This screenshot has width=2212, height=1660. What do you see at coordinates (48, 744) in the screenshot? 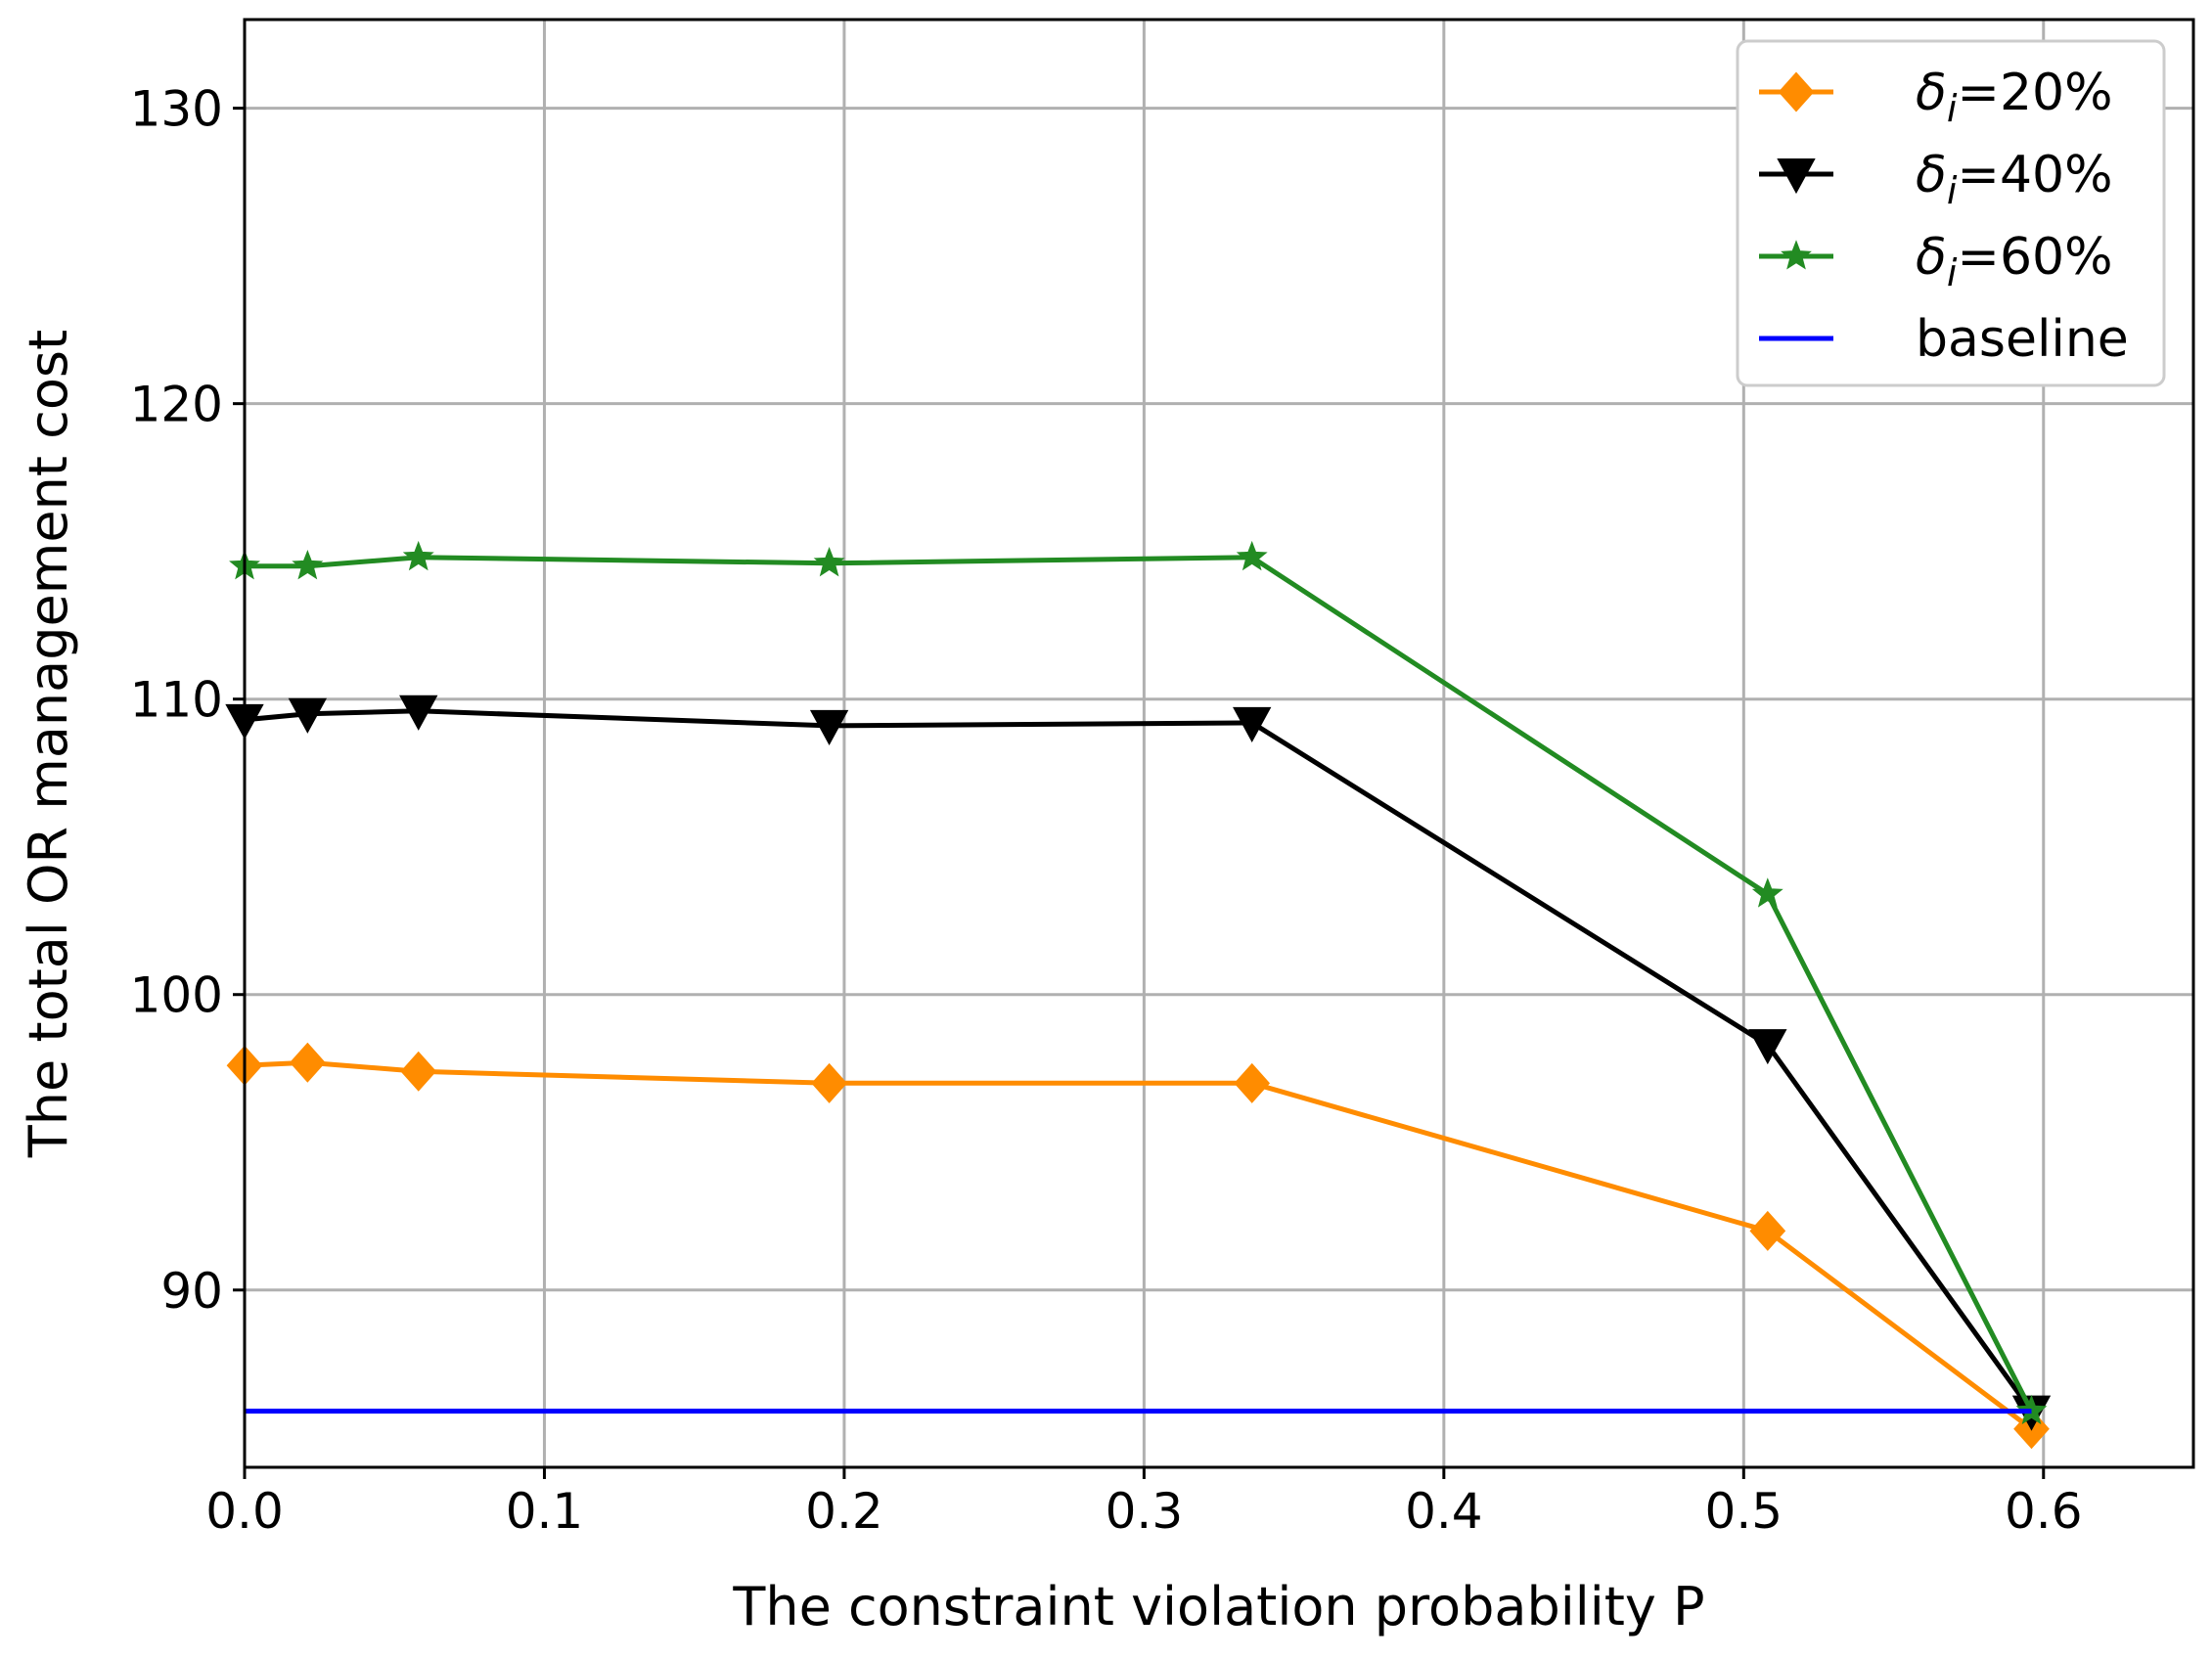
I see `y-axis-label: The total OR management cost` at bounding box center [48, 744].